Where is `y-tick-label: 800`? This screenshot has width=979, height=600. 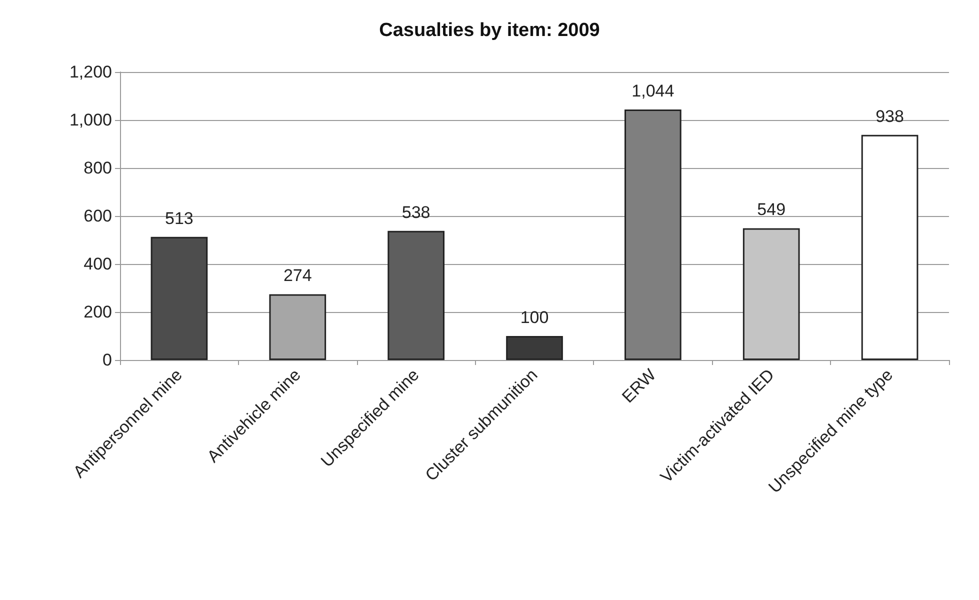
y-tick-label: 800 is located at coordinates (98, 168).